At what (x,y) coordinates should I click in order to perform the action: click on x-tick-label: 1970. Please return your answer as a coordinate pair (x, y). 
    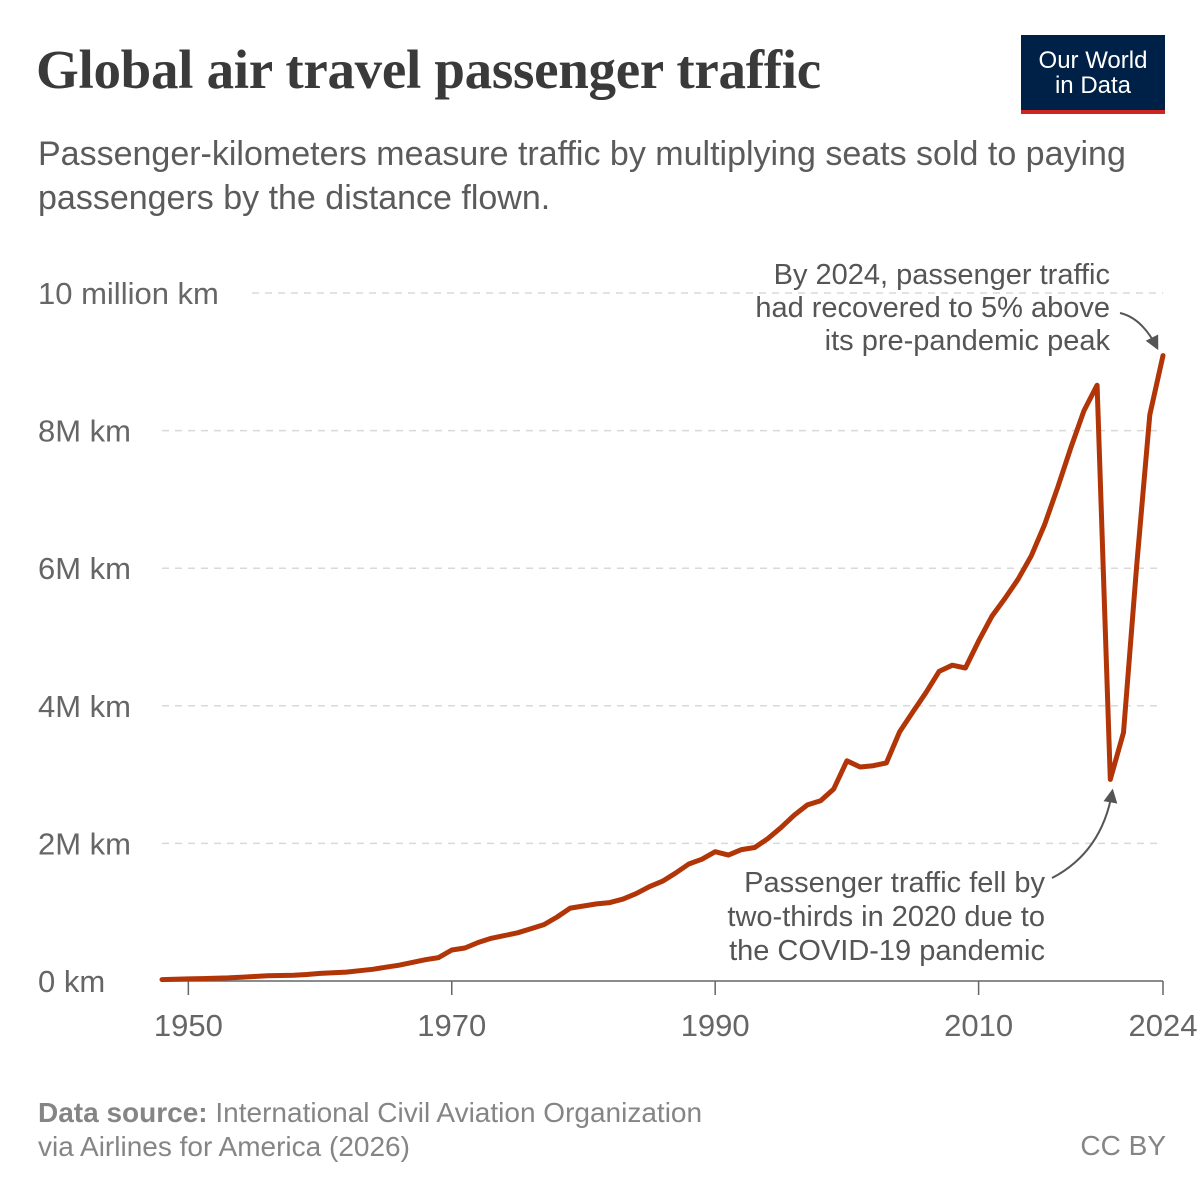
    Looking at the image, I should click on (451, 1025).